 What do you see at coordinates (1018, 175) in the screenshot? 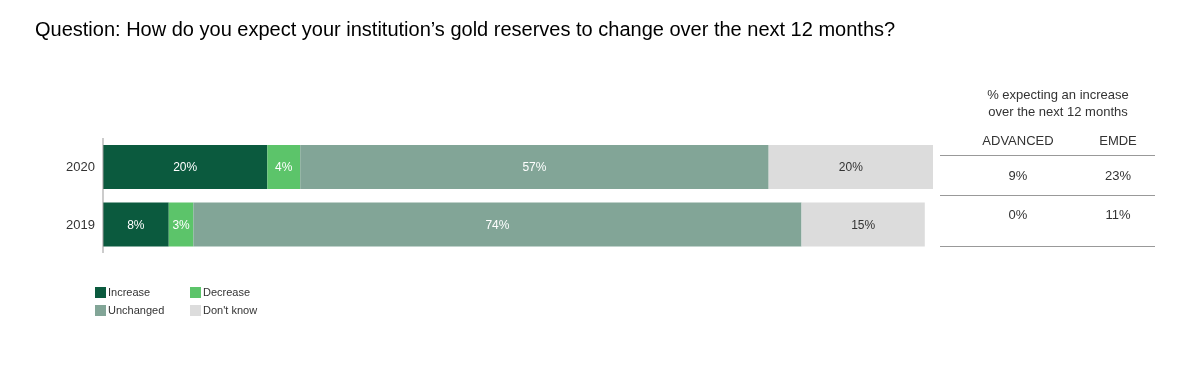
I see `text: 9%` at bounding box center [1018, 175].